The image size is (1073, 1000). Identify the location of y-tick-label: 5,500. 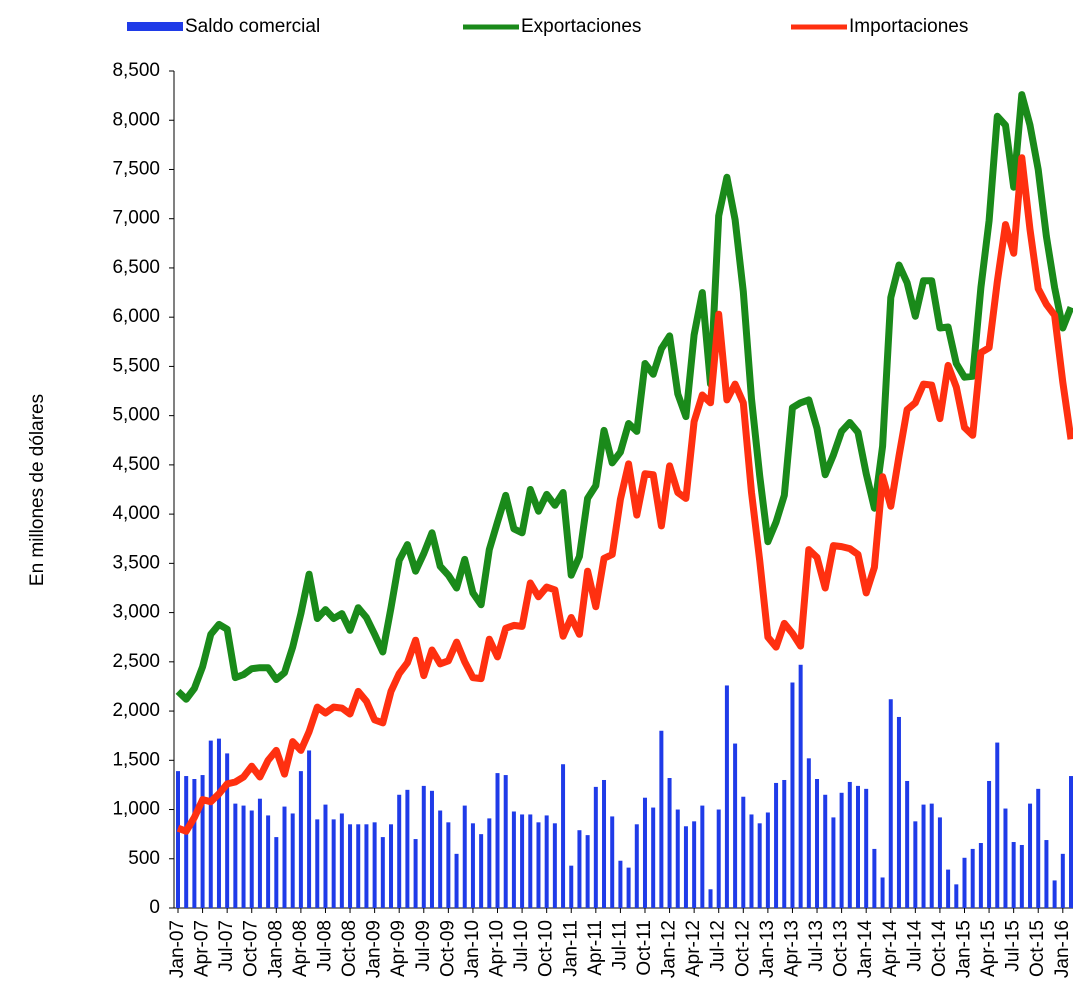
(136, 365).